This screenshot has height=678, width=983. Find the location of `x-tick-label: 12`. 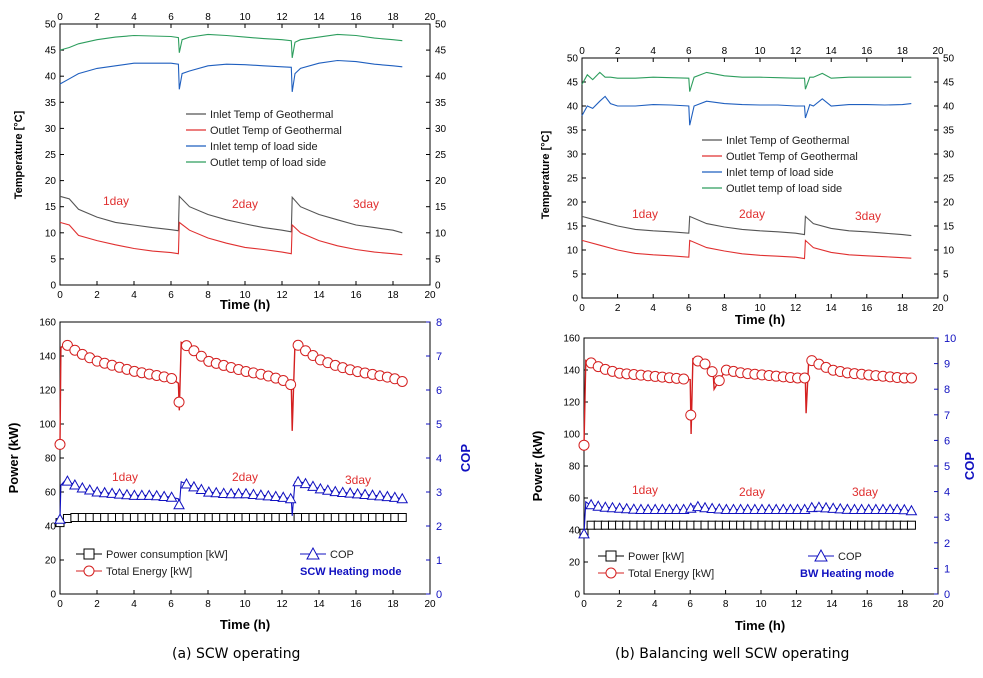

x-tick-label: 12 is located at coordinates (282, 604).